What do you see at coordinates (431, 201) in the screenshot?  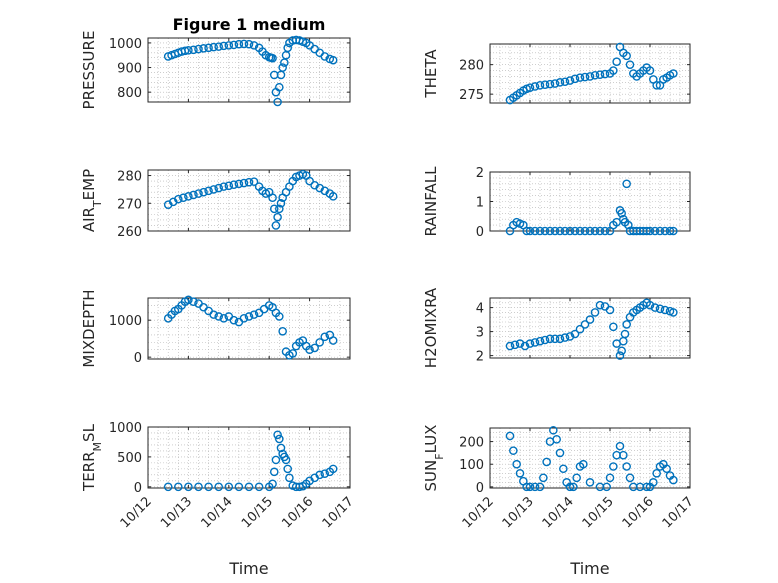 I see `y-axis-label: RAINFALL` at bounding box center [431, 201].